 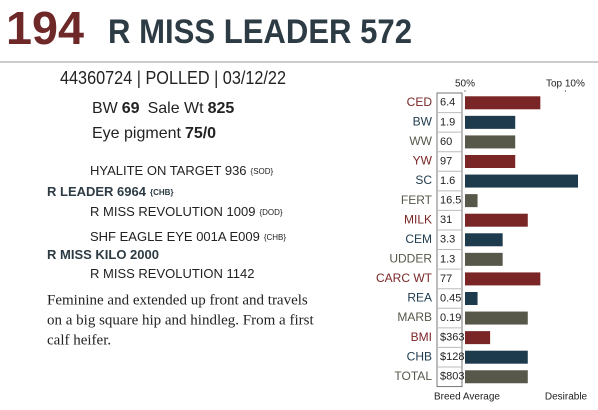 I want to click on epd-value: $363, so click(x=452, y=338).